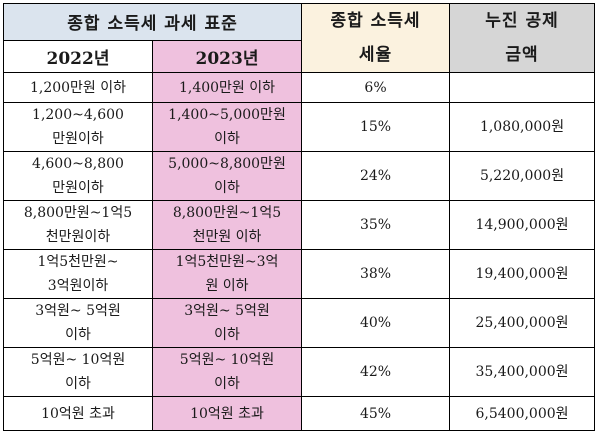 The image size is (600, 431). I want to click on cell-2023-bracket: 10억원 초과, so click(227, 413).